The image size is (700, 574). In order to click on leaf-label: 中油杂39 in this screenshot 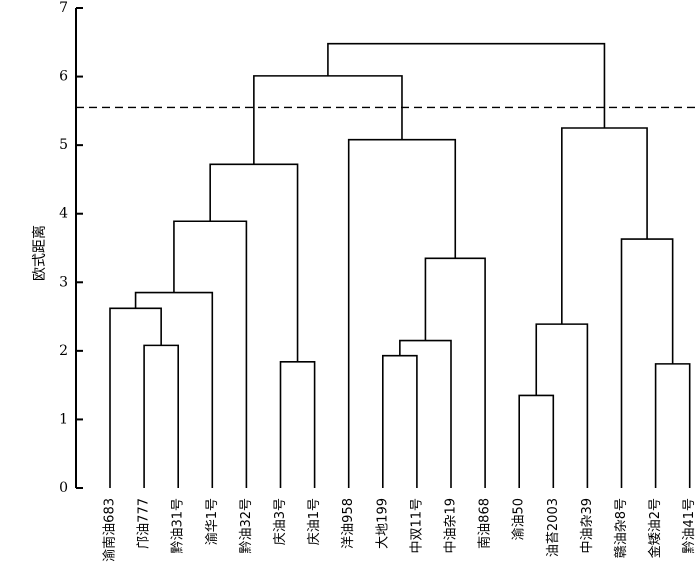, I will do `click(587, 526)`.